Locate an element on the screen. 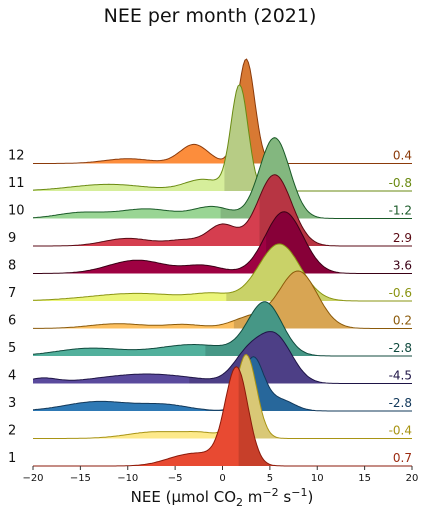 This screenshot has width=426, height=515. x-tick-label: 15 is located at coordinates (364, 478).